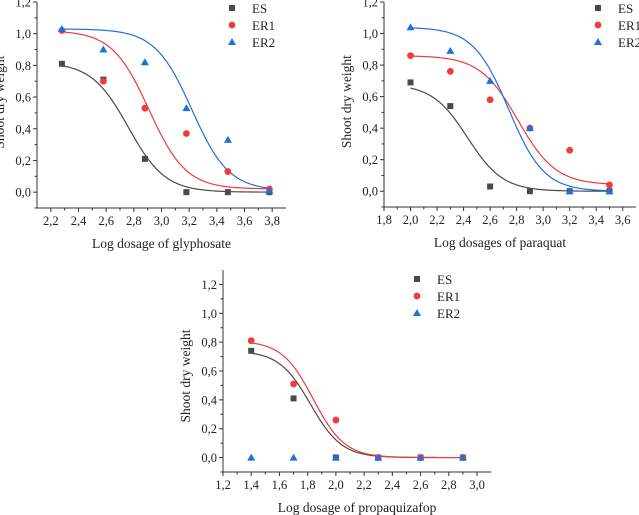  What do you see at coordinates (623, 220) in the screenshot?
I see `x-tick-label: 3,6` at bounding box center [623, 220].